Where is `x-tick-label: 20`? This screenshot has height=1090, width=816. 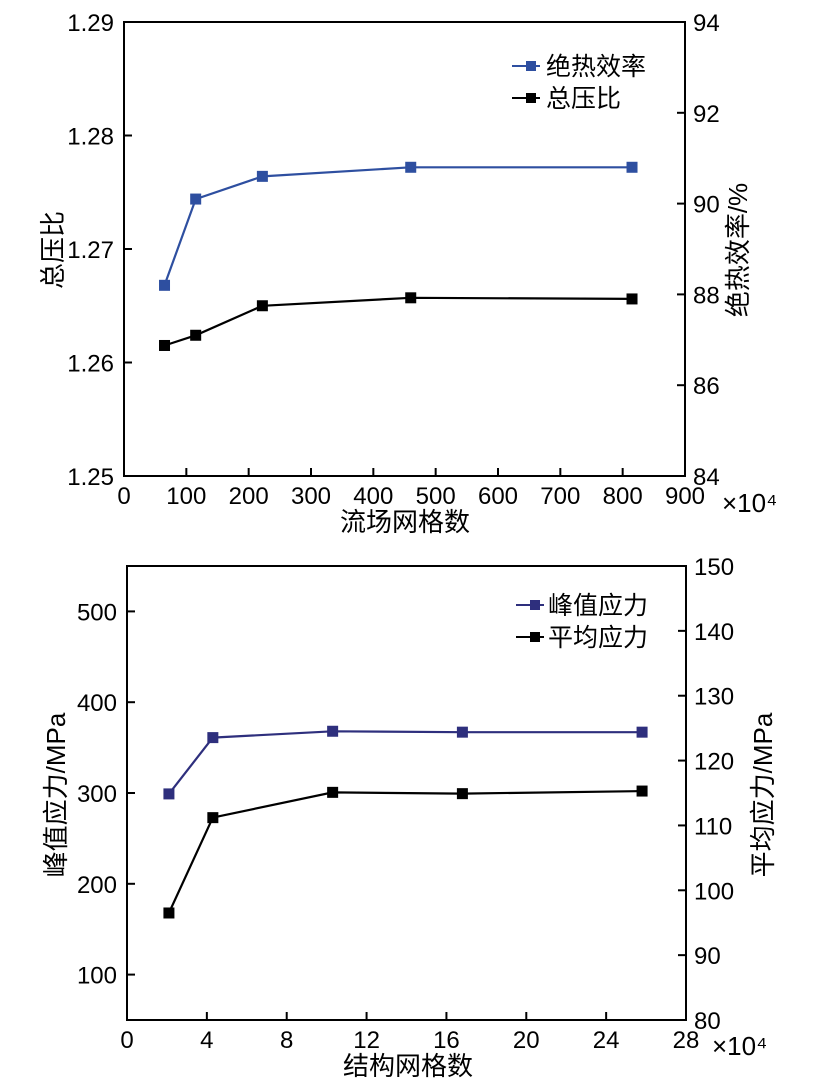
x-tick-label: 20 is located at coordinates (526, 1040).